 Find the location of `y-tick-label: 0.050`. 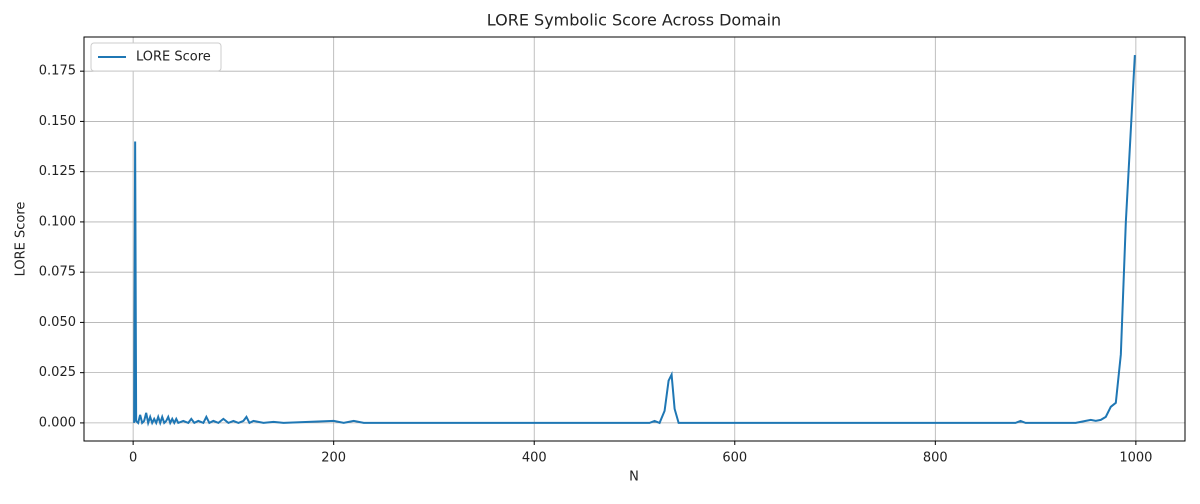

y-tick-label: 0.050 is located at coordinates (57, 322).